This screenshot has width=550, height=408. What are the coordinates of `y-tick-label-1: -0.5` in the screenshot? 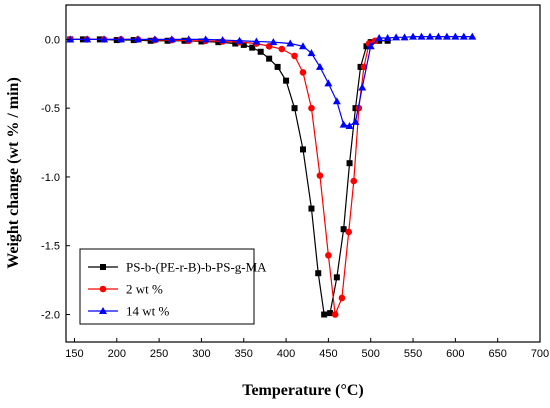 It's located at (50, 109).